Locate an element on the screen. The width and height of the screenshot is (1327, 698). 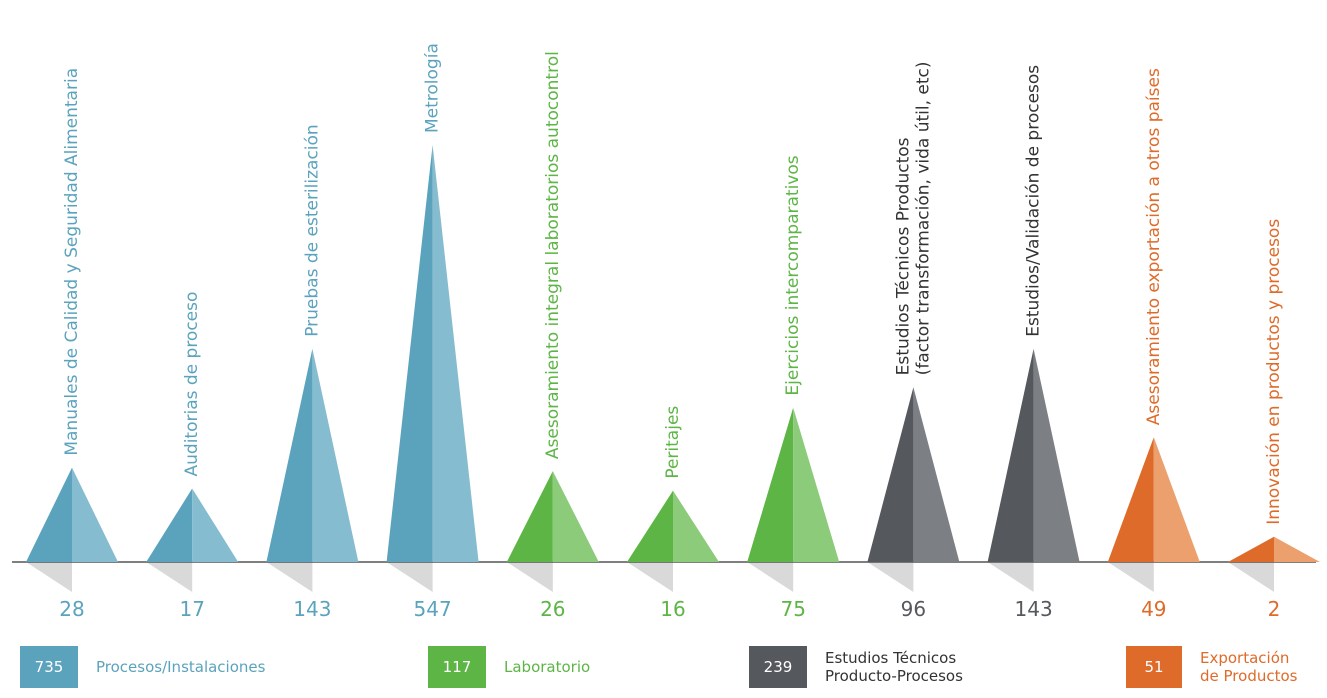
legend-label-line: Laboratorio is located at coordinates (547, 667).